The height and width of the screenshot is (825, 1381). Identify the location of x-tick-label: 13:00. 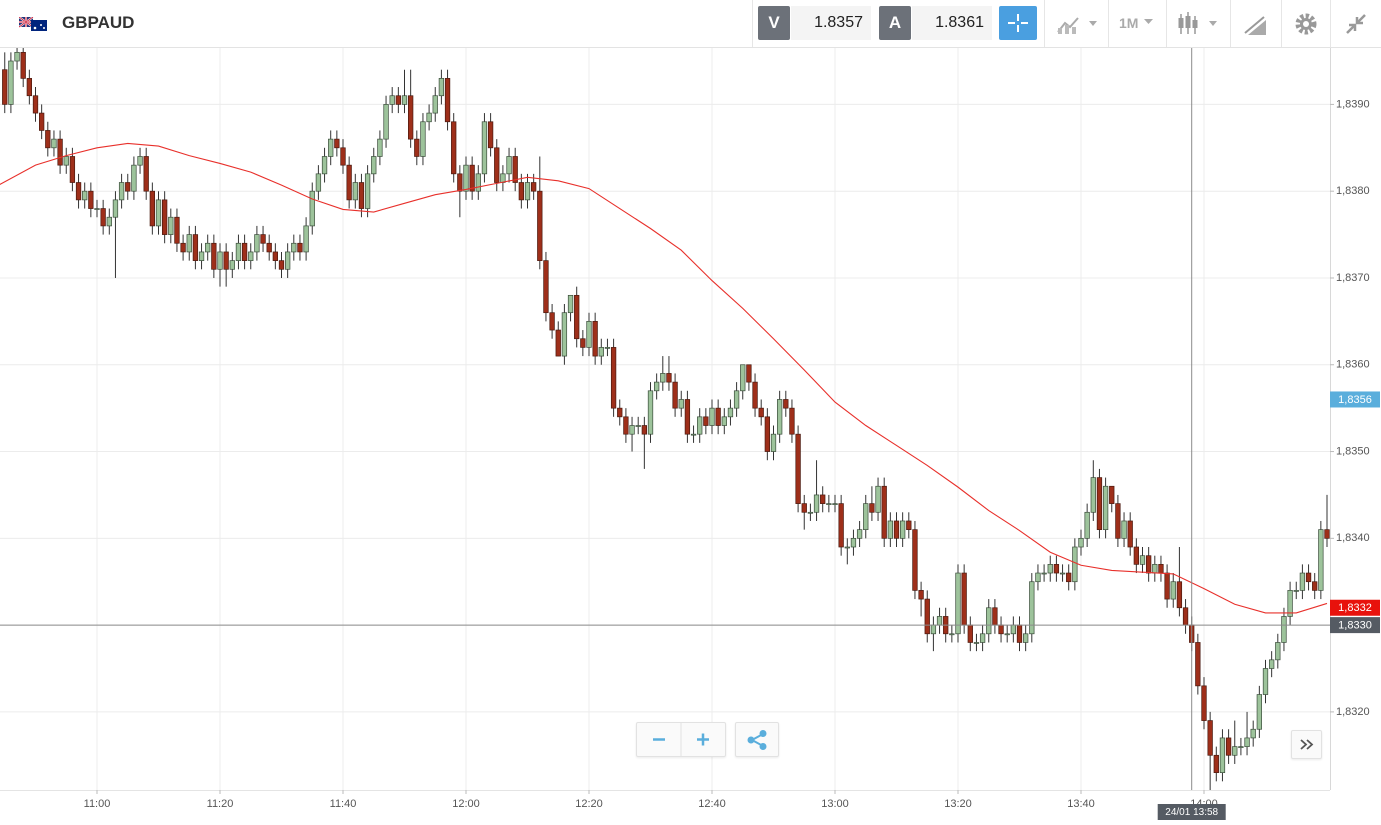
(835, 804).